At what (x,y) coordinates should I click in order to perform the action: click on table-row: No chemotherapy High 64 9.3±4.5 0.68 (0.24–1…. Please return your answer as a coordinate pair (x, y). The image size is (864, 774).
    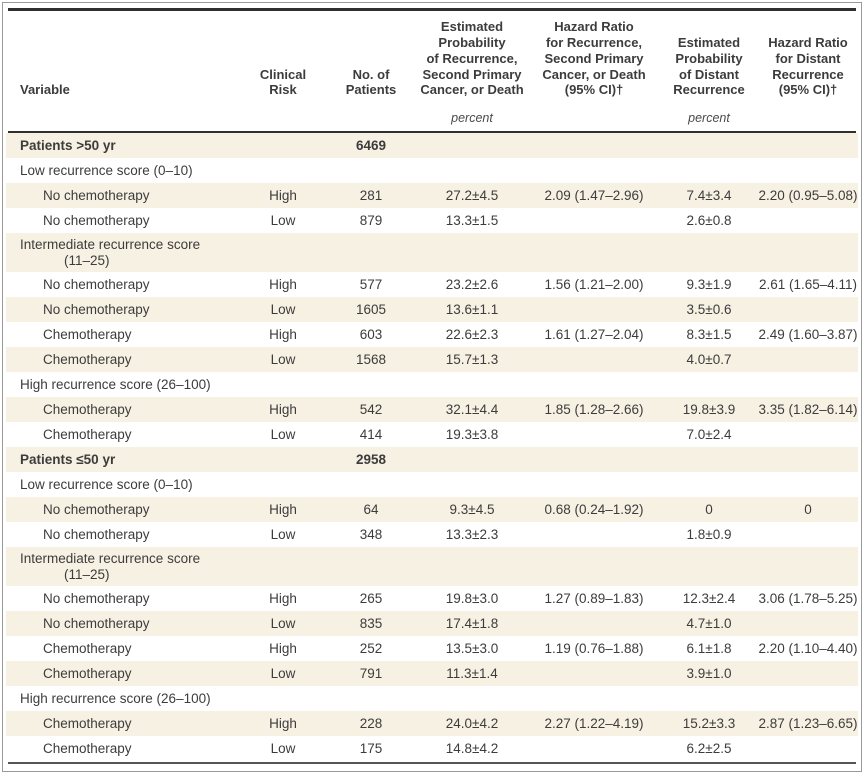
    Looking at the image, I should click on (432, 510).